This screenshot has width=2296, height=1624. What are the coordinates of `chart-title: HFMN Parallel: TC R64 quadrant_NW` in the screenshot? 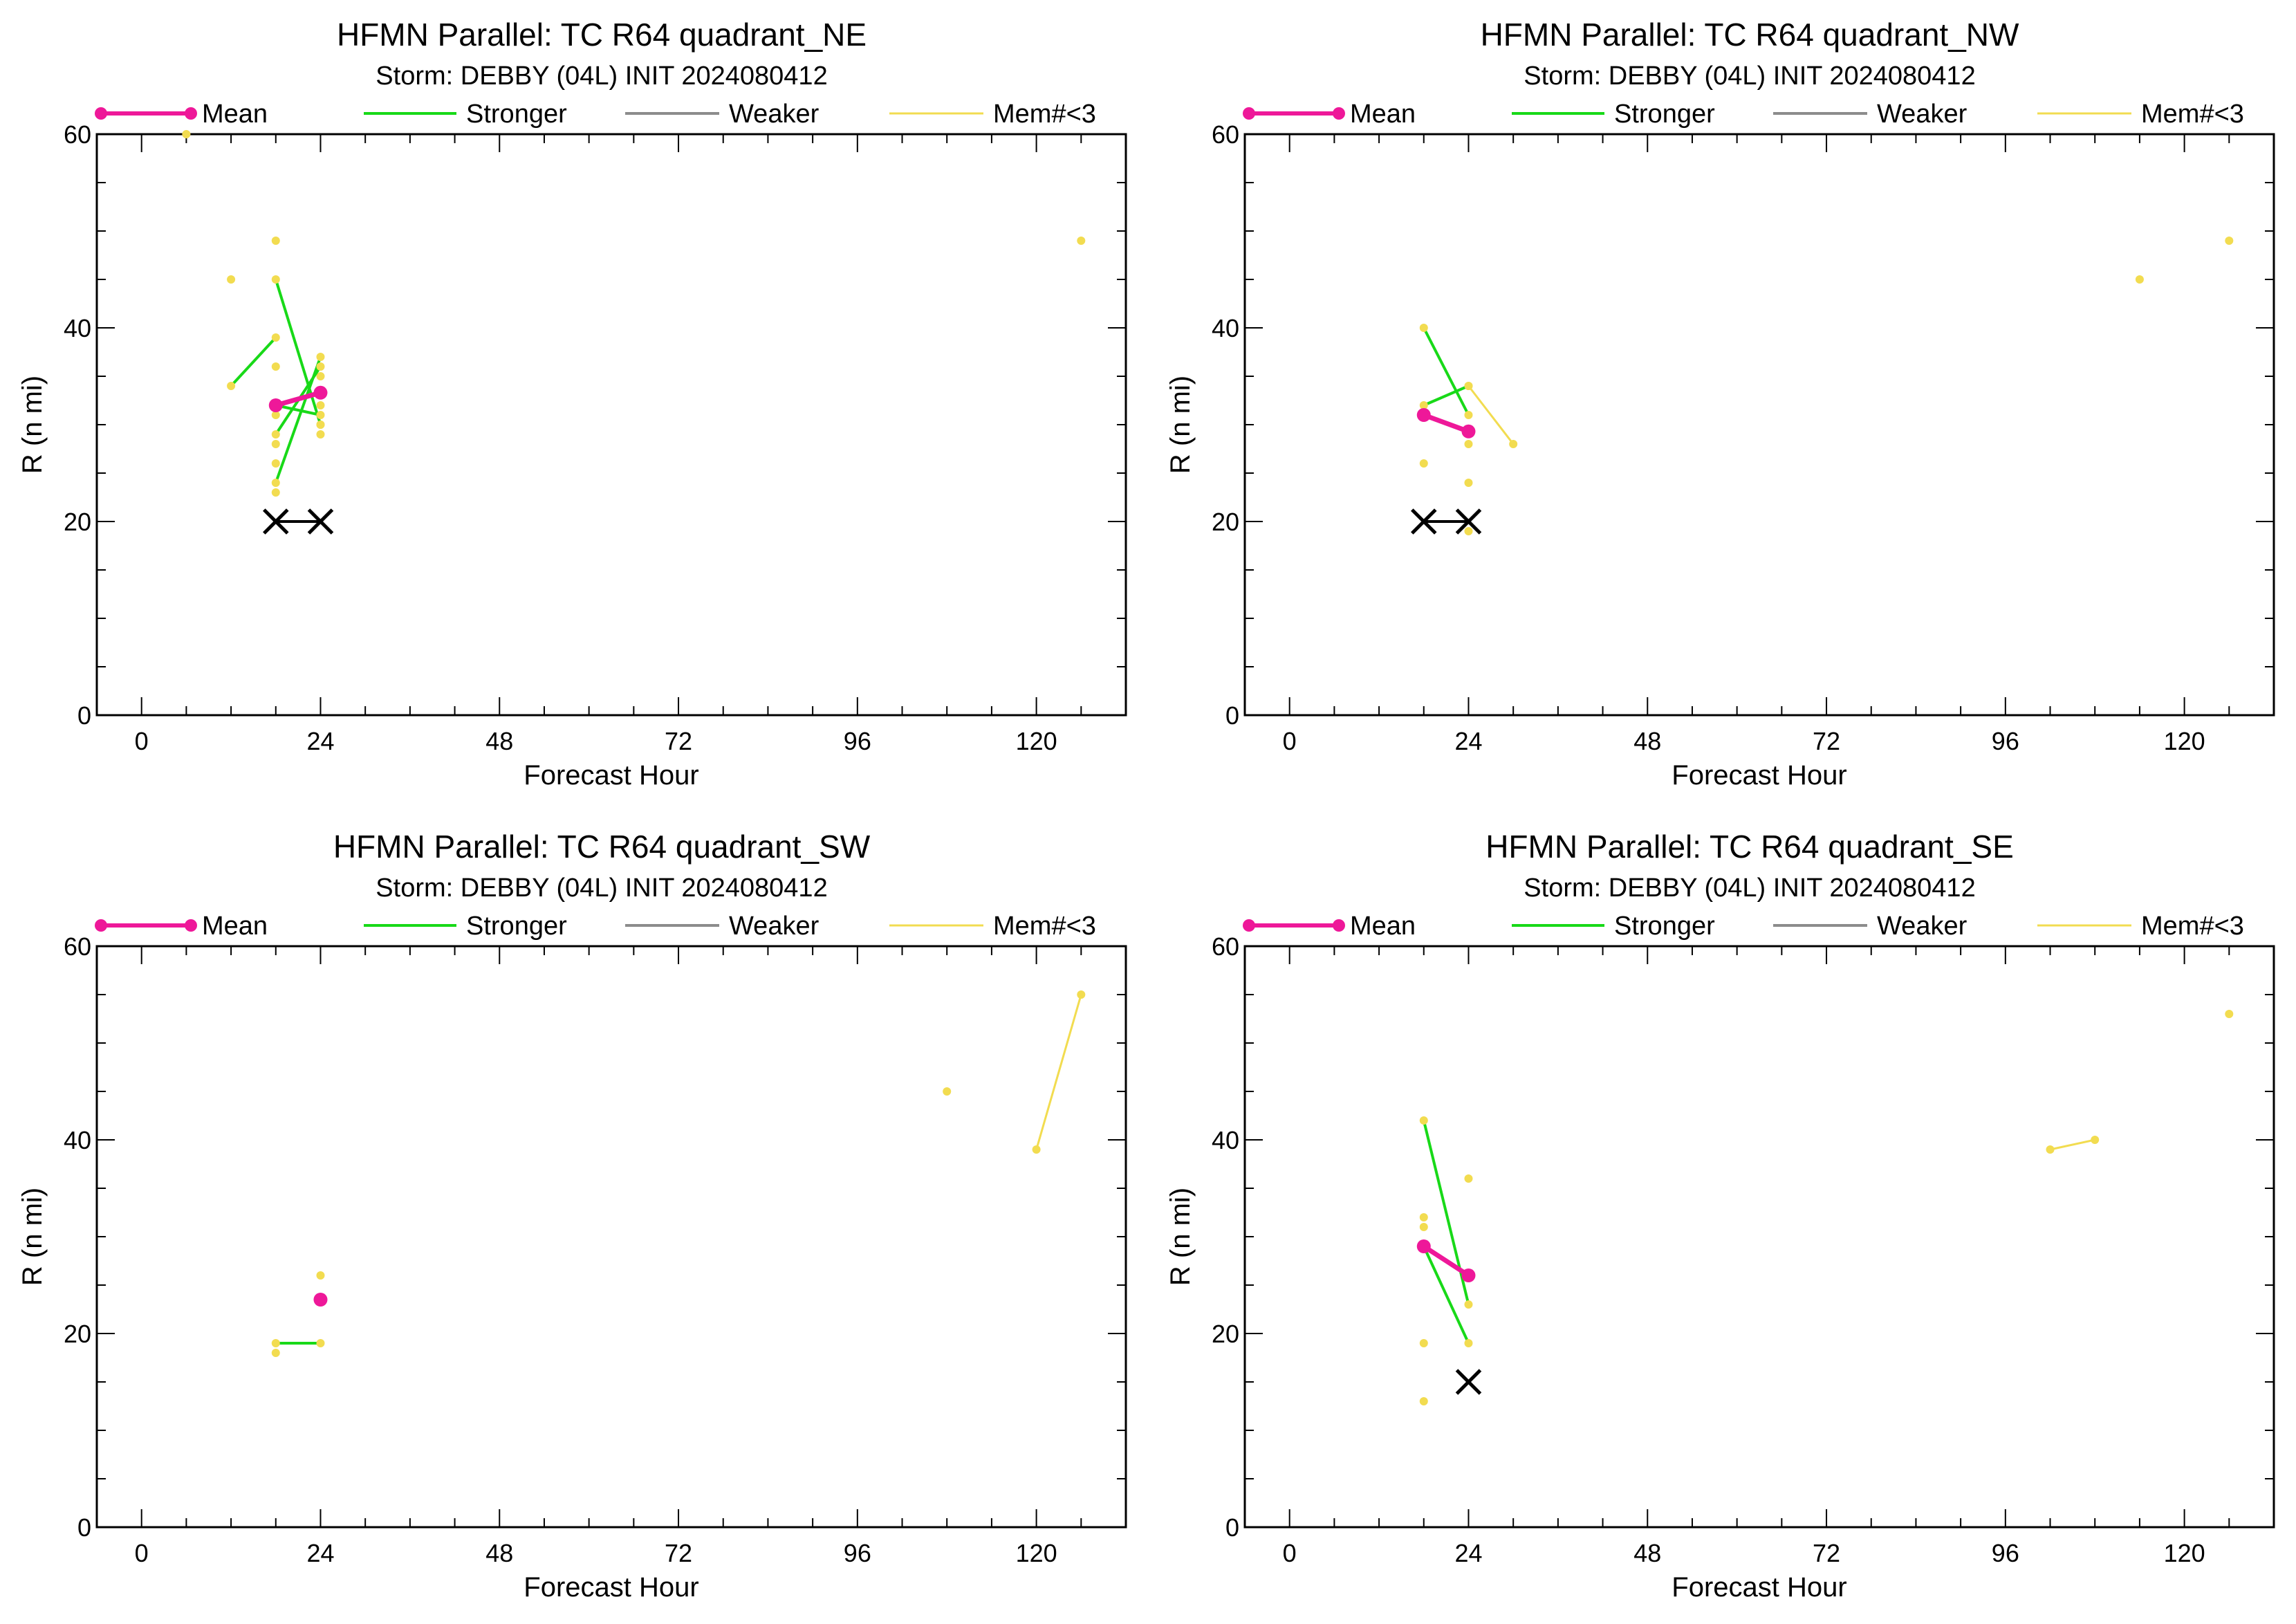 It's located at (1750, 35).